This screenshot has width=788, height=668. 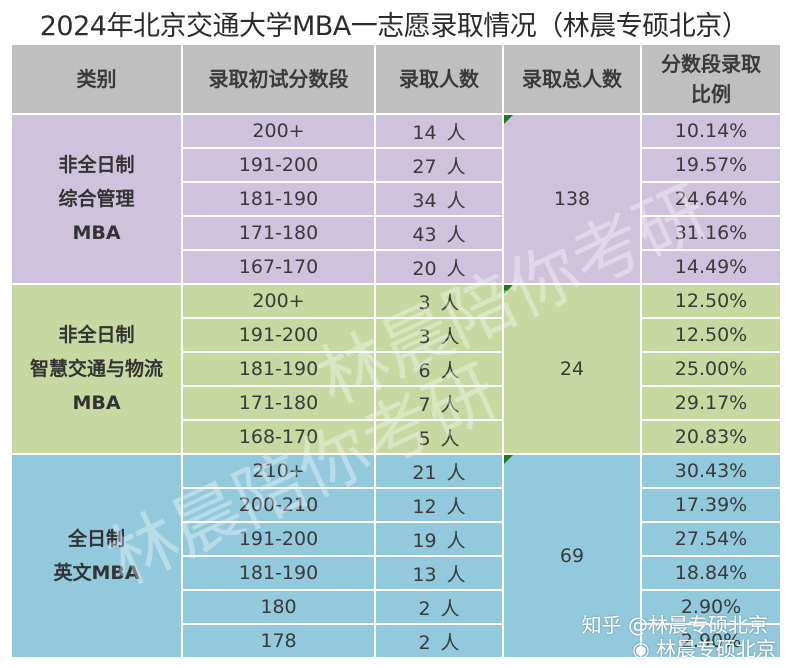 I want to click on category-cell: 非全日制智慧交通与物流 MBA, so click(x=96, y=369).